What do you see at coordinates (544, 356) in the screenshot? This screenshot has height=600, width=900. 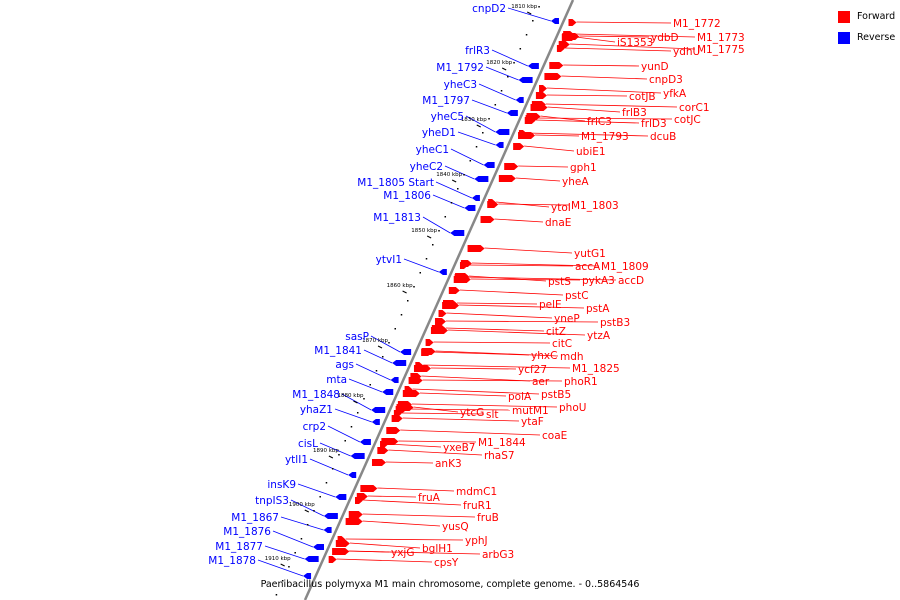 I see `forward-gene-label: yhxC` at bounding box center [544, 356].